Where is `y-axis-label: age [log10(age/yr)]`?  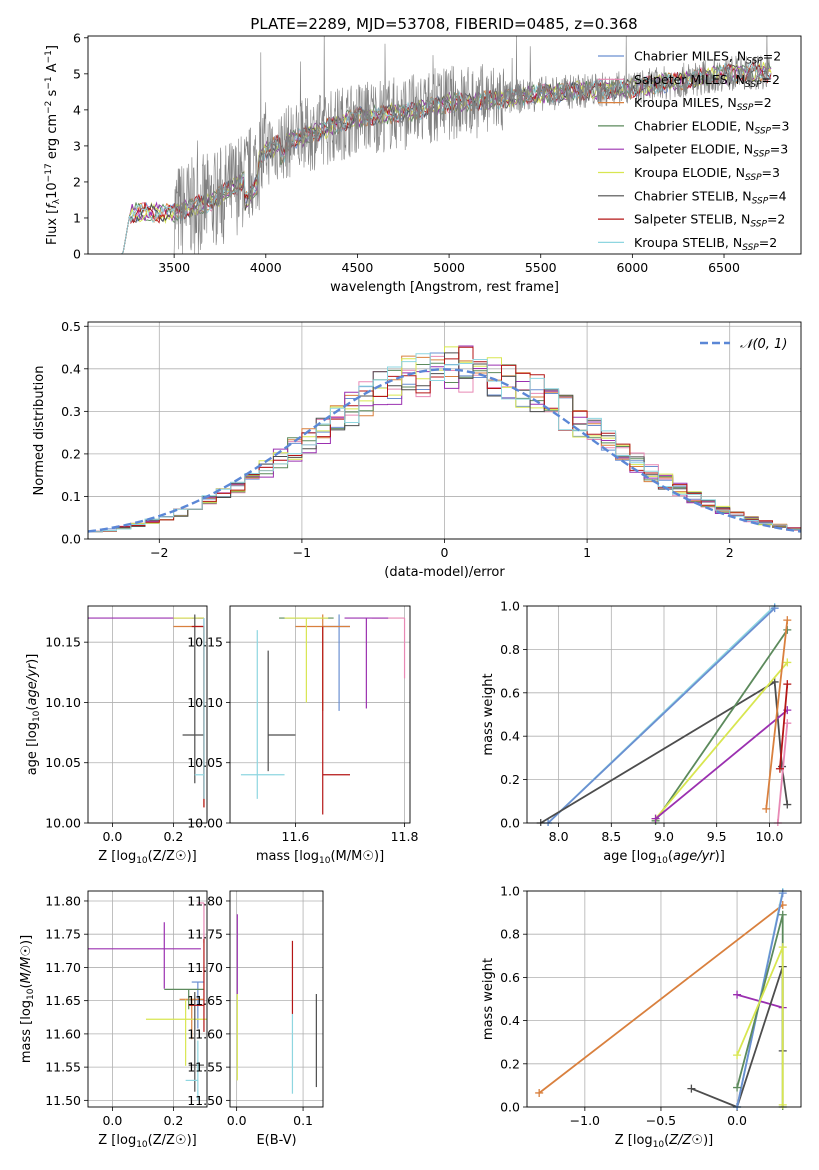
y-axis-label: age [log10(age/yr)] is located at coordinates (33, 715).